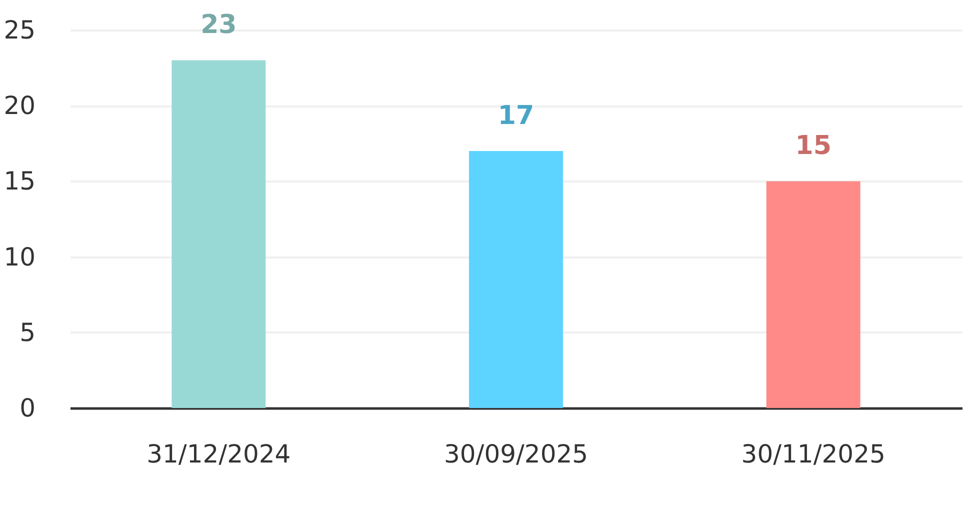  I want to click on data-label: 15, so click(813, 146).